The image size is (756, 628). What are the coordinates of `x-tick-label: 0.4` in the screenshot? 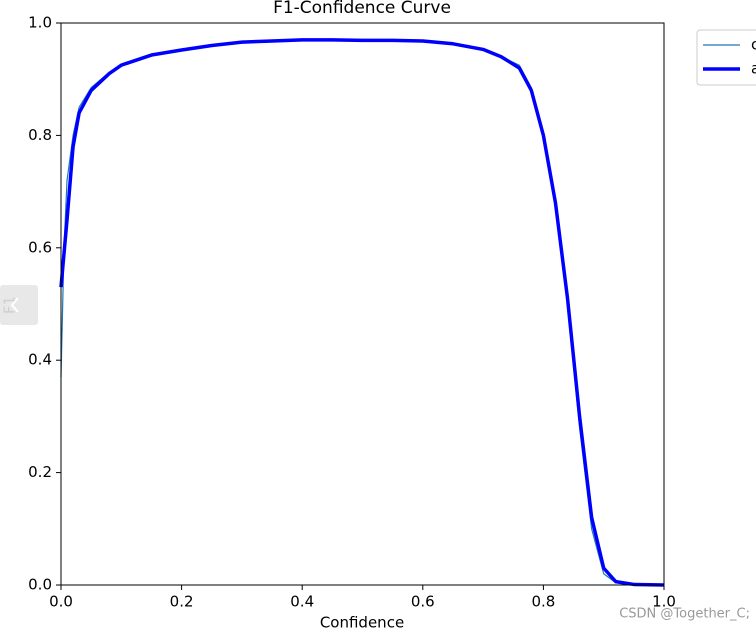 It's located at (302, 602).